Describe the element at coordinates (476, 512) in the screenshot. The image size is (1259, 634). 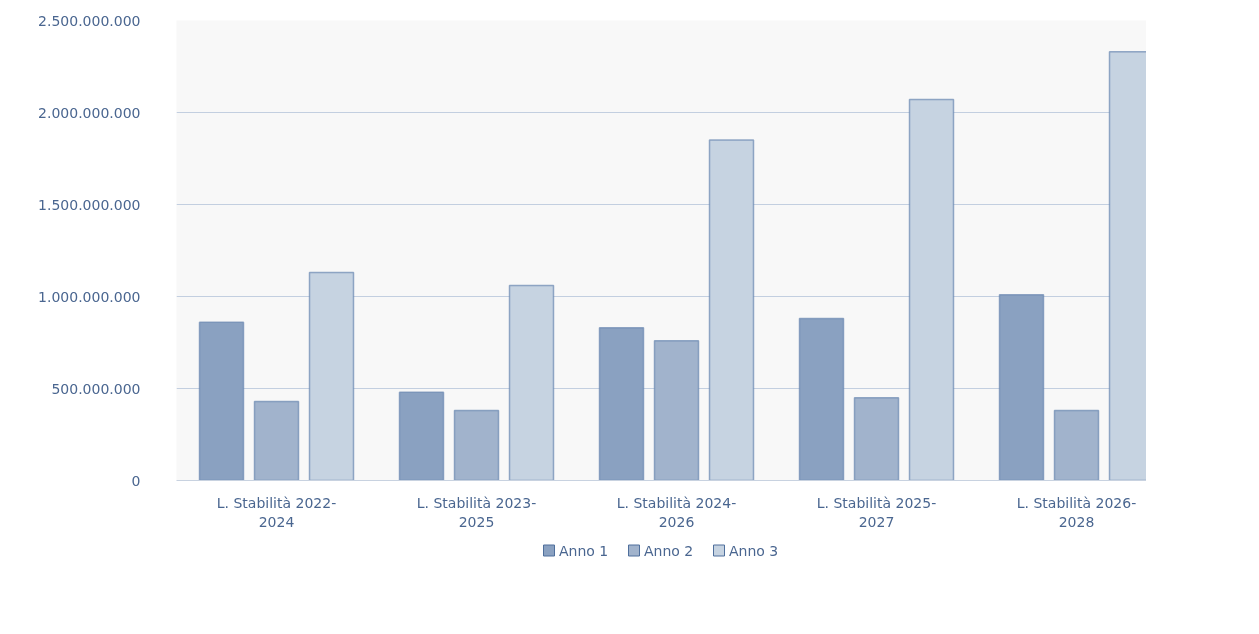
I see `x-tick-label: L. Stabilità 2023-2025` at that location.